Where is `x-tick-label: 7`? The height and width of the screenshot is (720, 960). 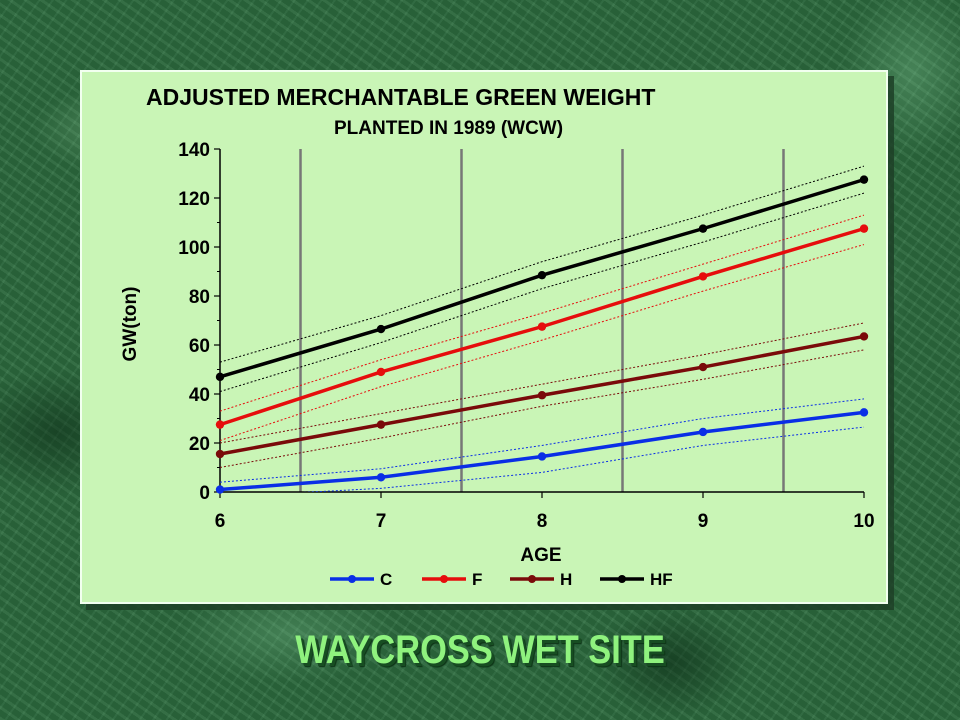
x-tick-label: 7 is located at coordinates (381, 521).